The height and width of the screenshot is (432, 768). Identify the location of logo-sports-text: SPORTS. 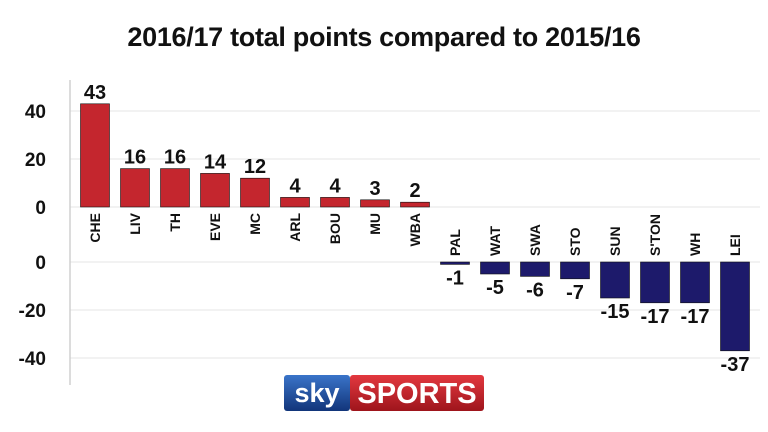
(416, 394).